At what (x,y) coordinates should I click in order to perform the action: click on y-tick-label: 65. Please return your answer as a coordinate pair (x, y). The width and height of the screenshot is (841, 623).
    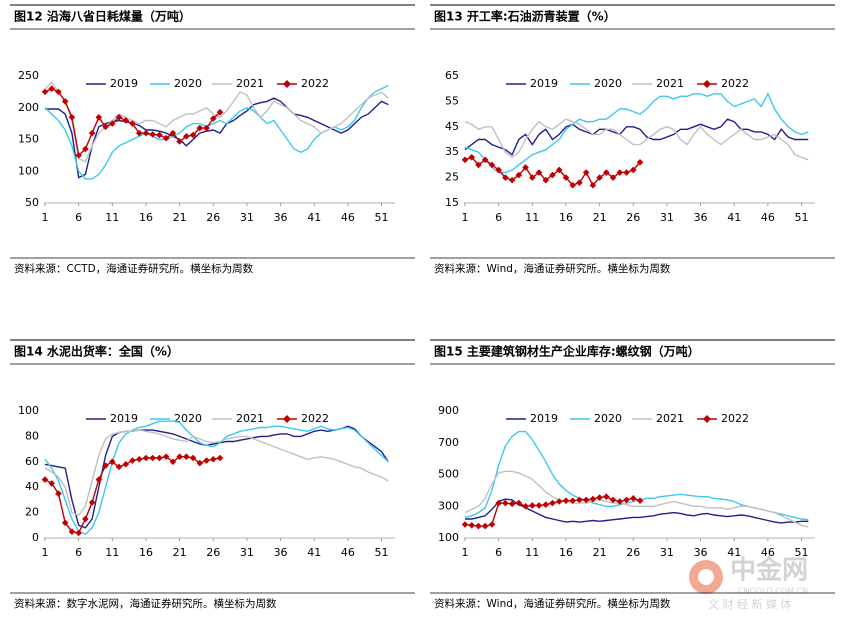
    Looking at the image, I should click on (452, 75).